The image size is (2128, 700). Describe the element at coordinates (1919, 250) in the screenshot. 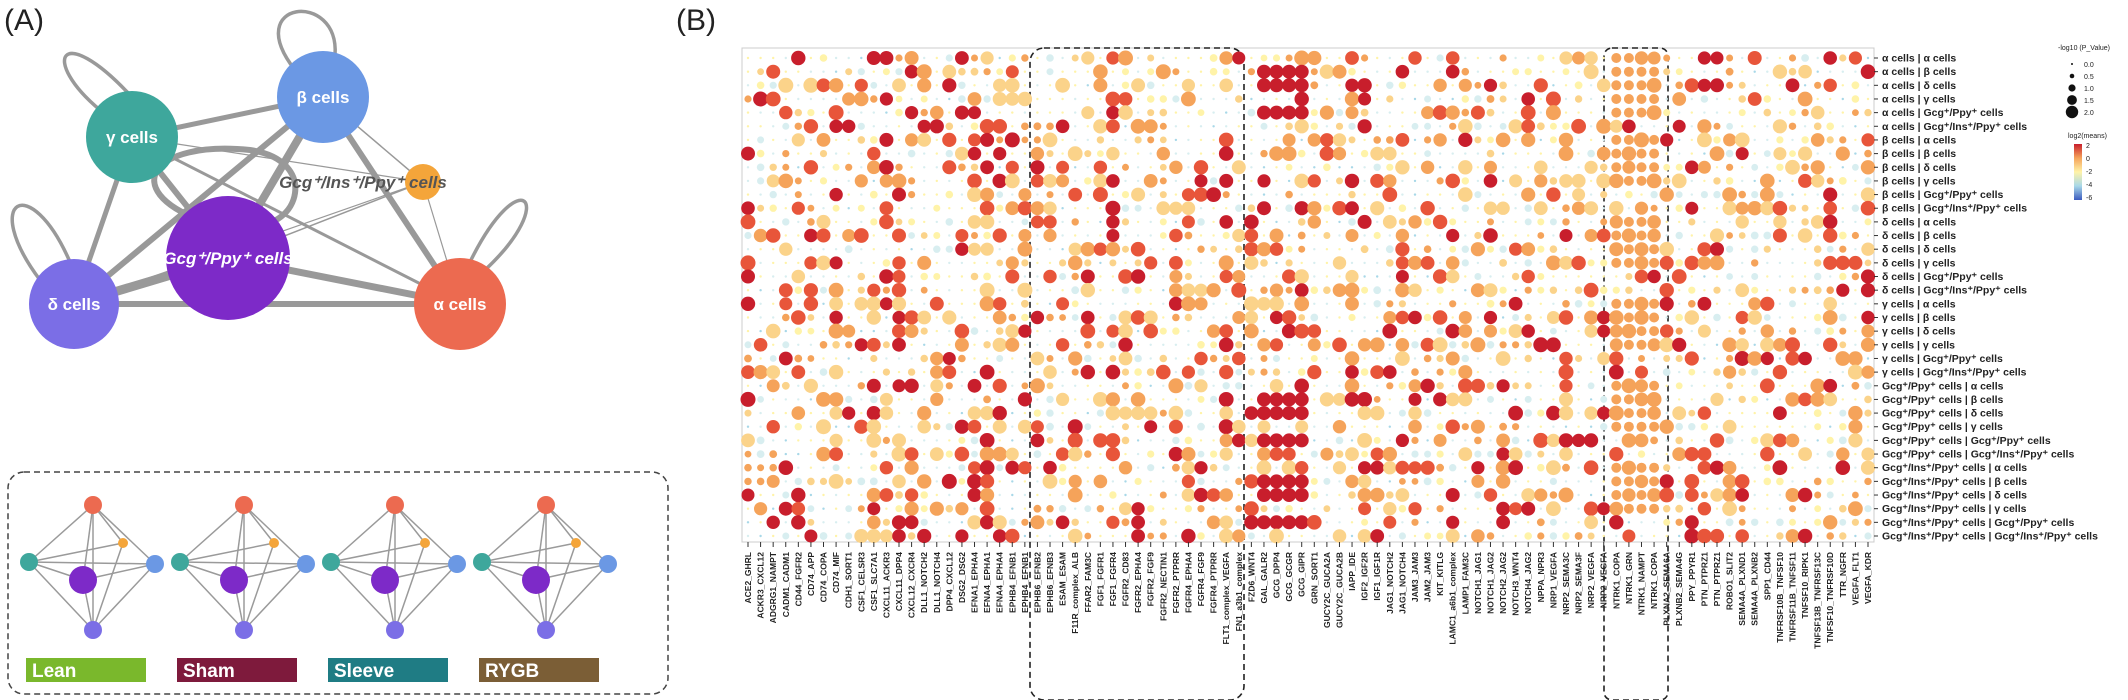

I see `row-label: δ cells | δ cells` at that location.